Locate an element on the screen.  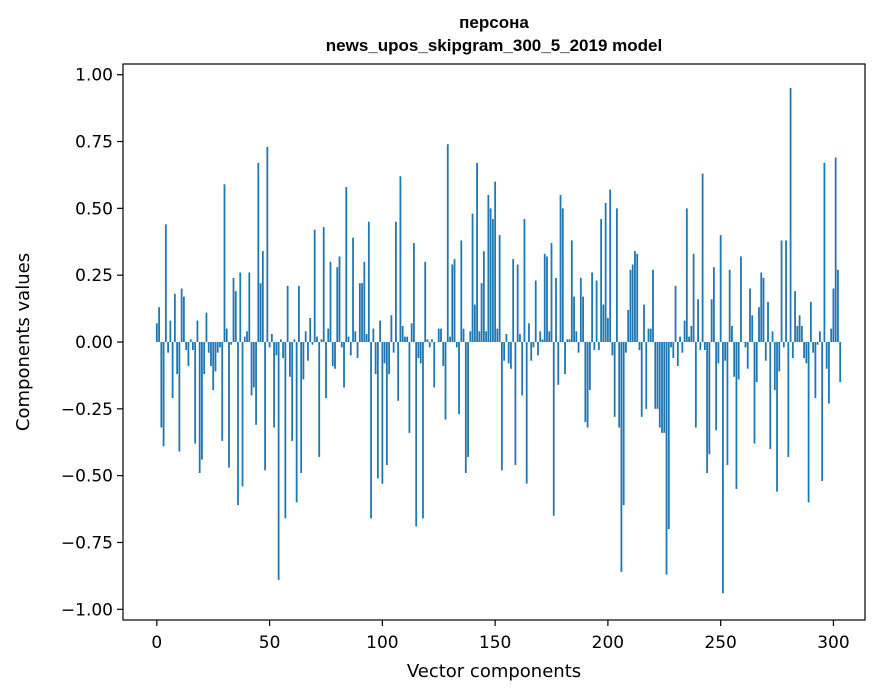
x-axis-ticks: 0 50 100 150 200 250 300 is located at coordinates (500, 636).